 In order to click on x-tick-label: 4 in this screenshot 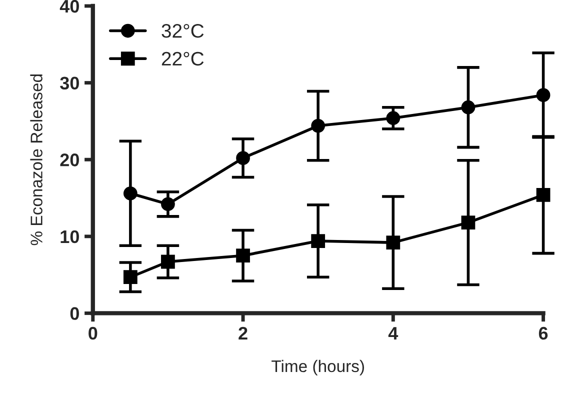, I will do `click(393, 333)`.